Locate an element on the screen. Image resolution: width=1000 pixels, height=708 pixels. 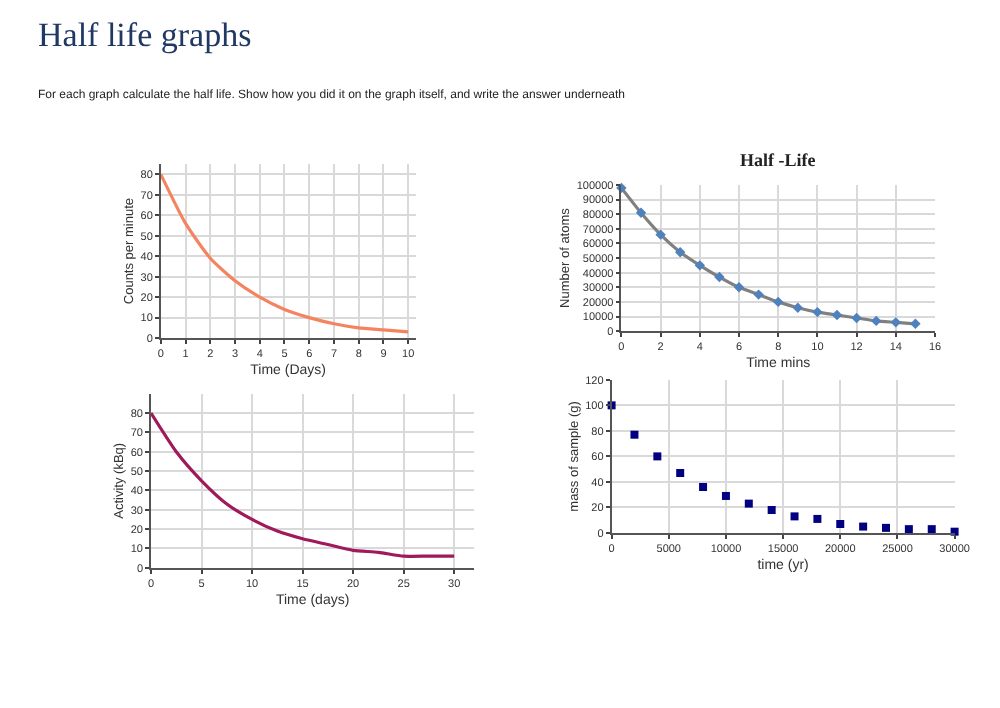
text: Half life graphs is located at coordinates (145, 35).